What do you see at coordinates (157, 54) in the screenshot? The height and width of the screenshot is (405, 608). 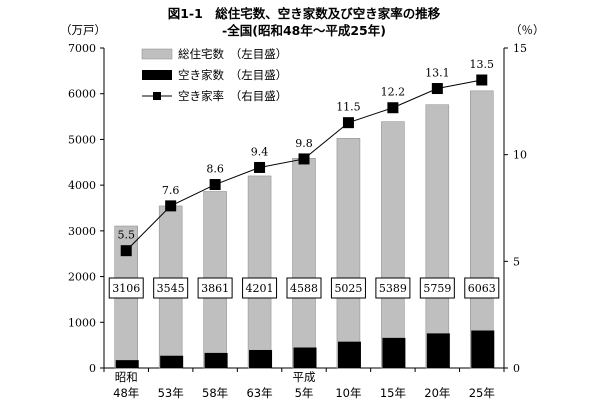 I see `legend-swatch-total` at bounding box center [157, 54].